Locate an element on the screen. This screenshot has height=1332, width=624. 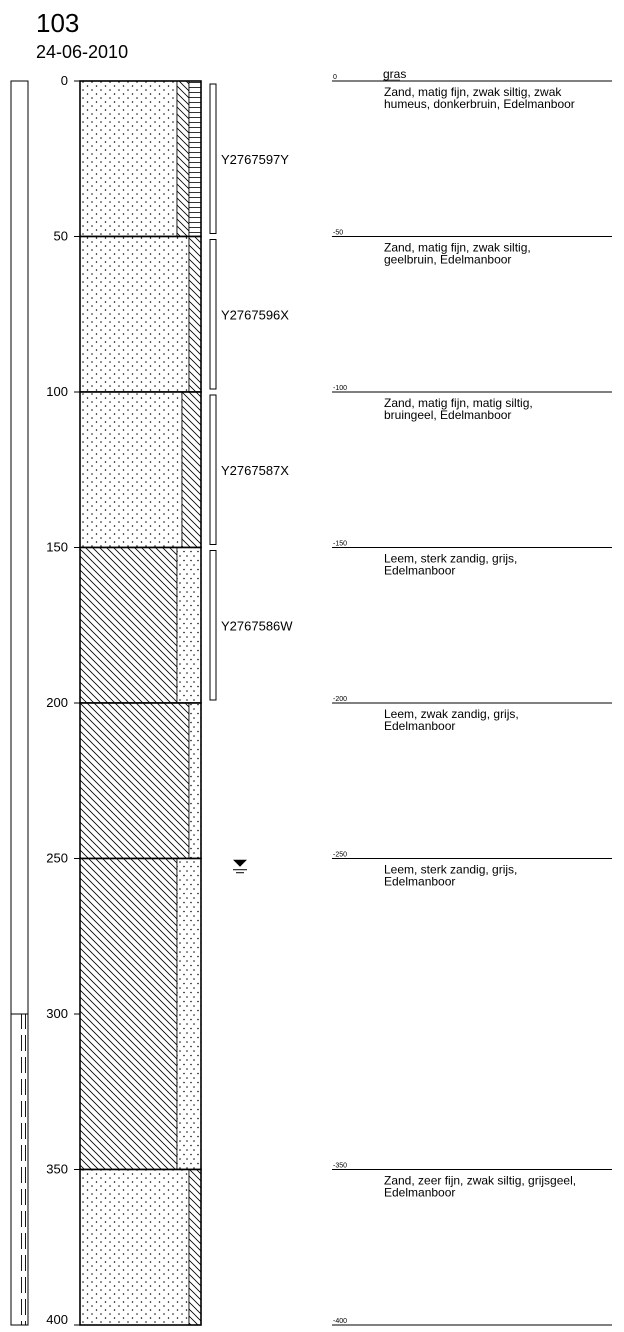
soil-layer is located at coordinates (140, 1247).